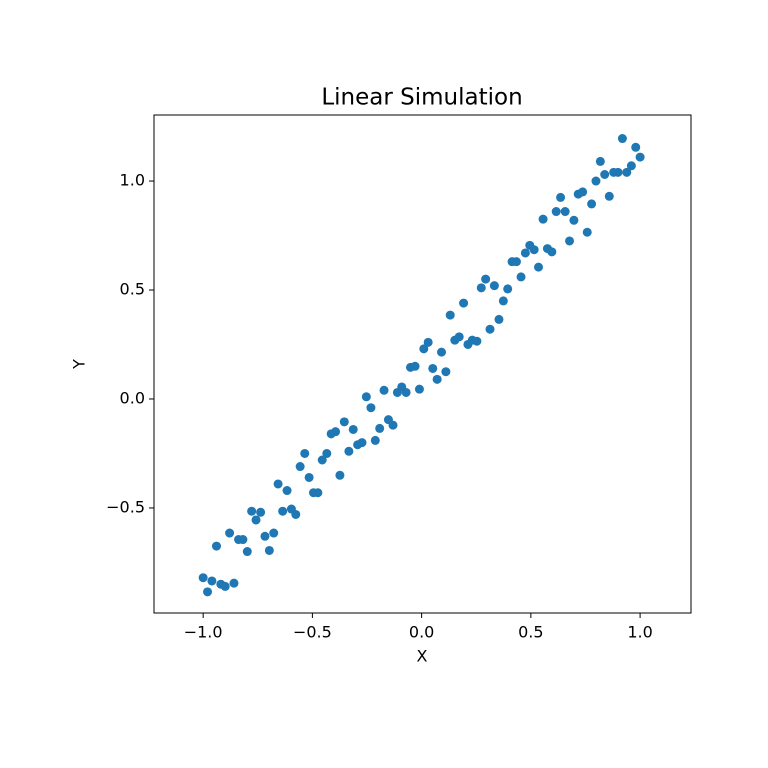  What do you see at coordinates (312, 632) in the screenshot?
I see `x-tick-label: −0.5` at bounding box center [312, 632].